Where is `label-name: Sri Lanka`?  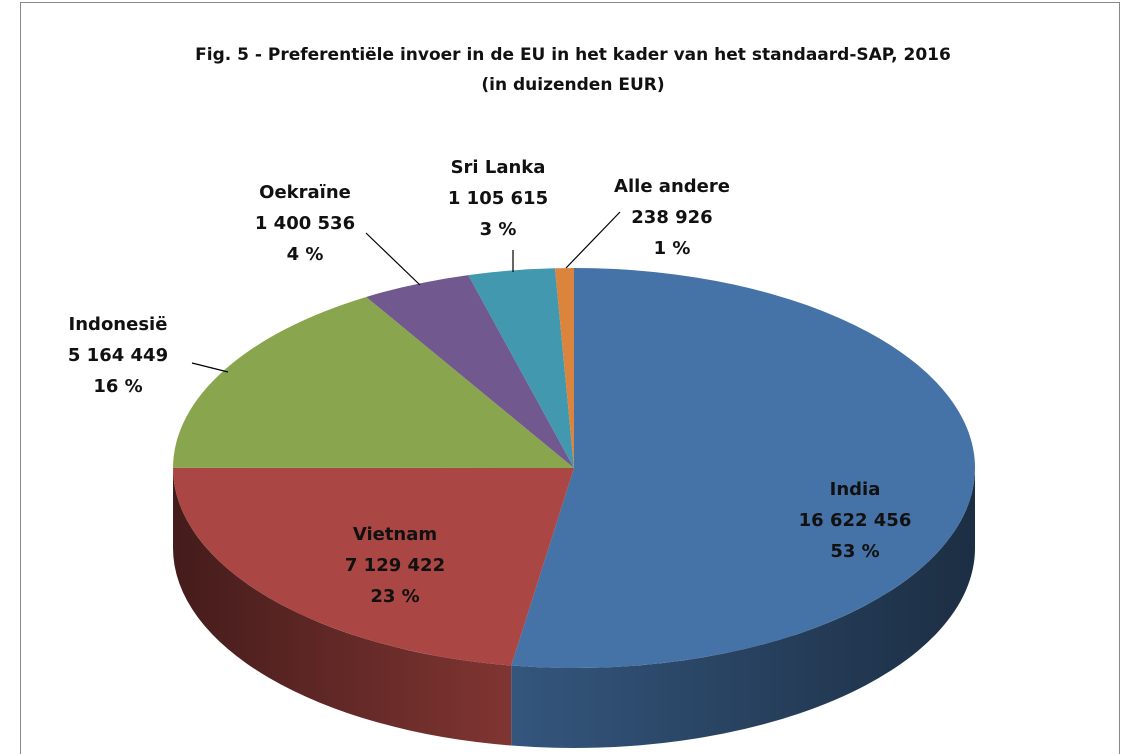 label-name: Sri Lanka is located at coordinates (498, 167).